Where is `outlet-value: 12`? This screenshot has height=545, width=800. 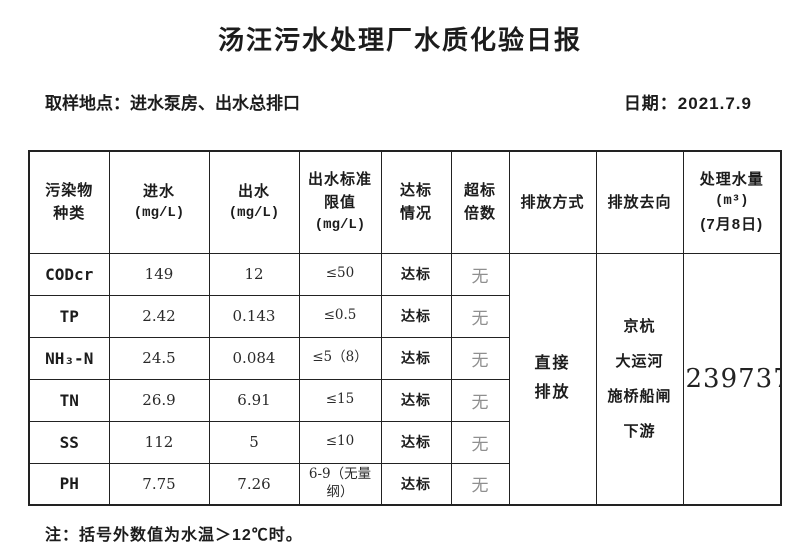
outlet-value: 12 is located at coordinates (254, 274).